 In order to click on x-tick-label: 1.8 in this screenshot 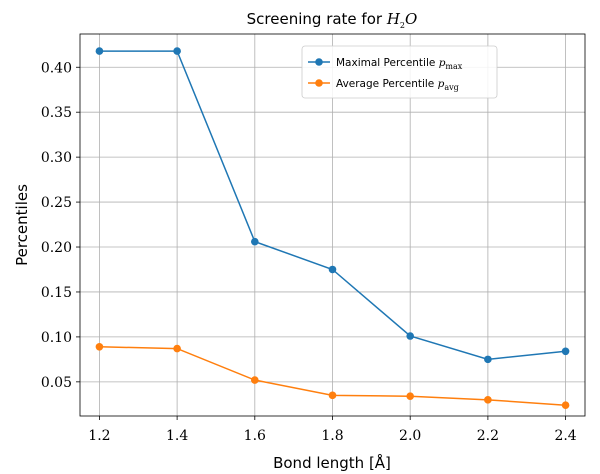, I will do `click(332, 436)`.